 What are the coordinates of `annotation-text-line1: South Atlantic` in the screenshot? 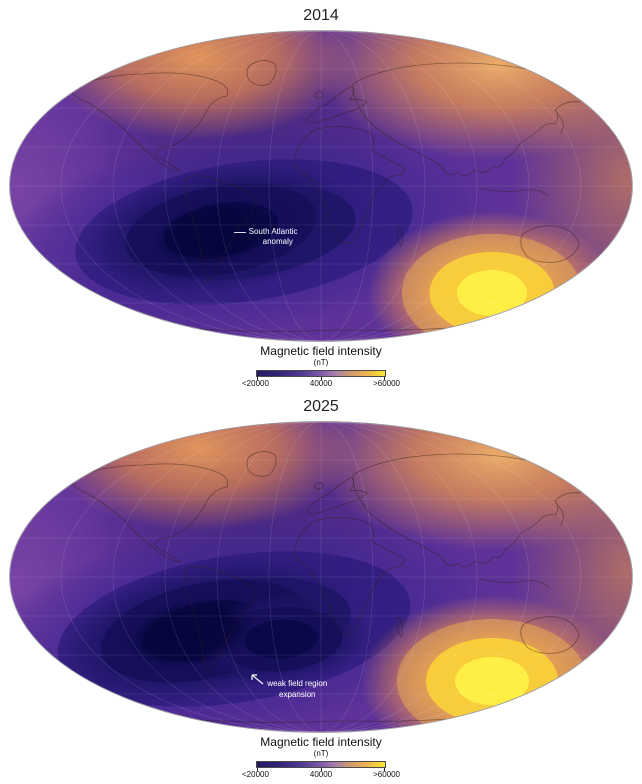 It's located at (273, 231).